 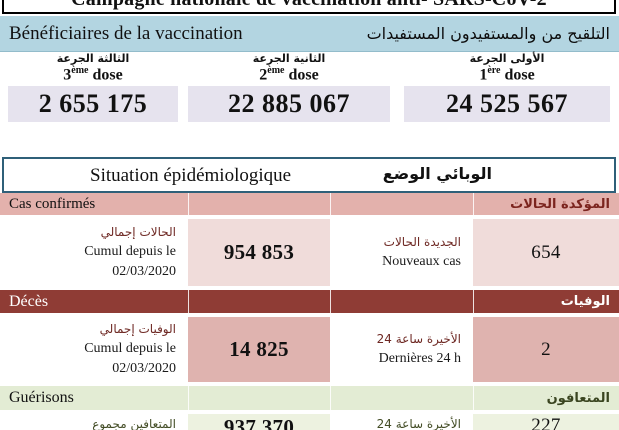 I want to click on deaths-cumulative-value: 14 825, so click(x=259, y=349).